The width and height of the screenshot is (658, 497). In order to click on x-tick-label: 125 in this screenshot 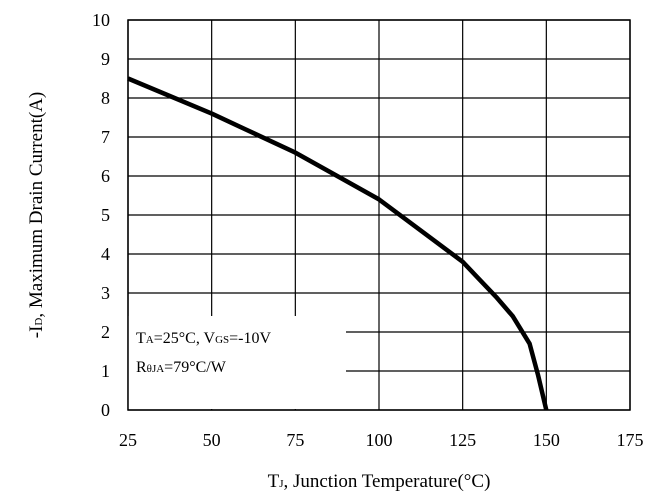, I will do `click(462, 440)`.